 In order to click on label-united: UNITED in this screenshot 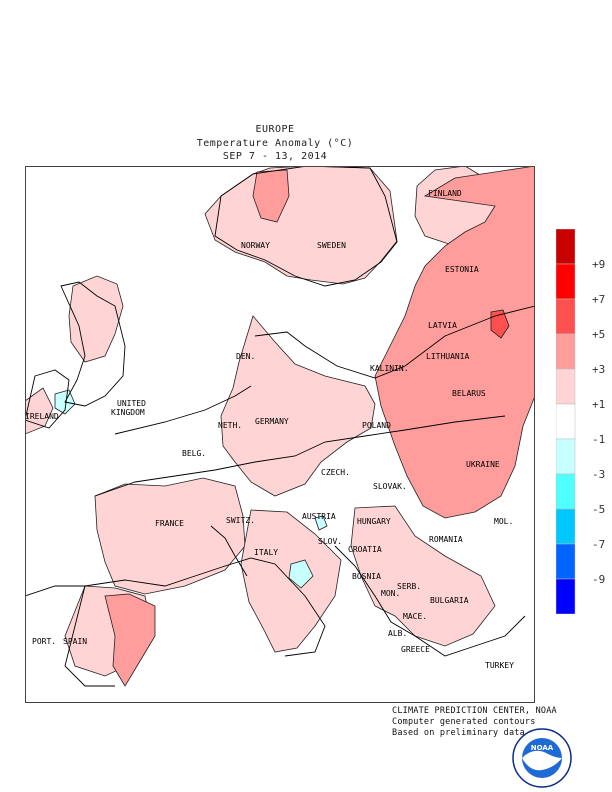, I will do `click(131, 403)`.